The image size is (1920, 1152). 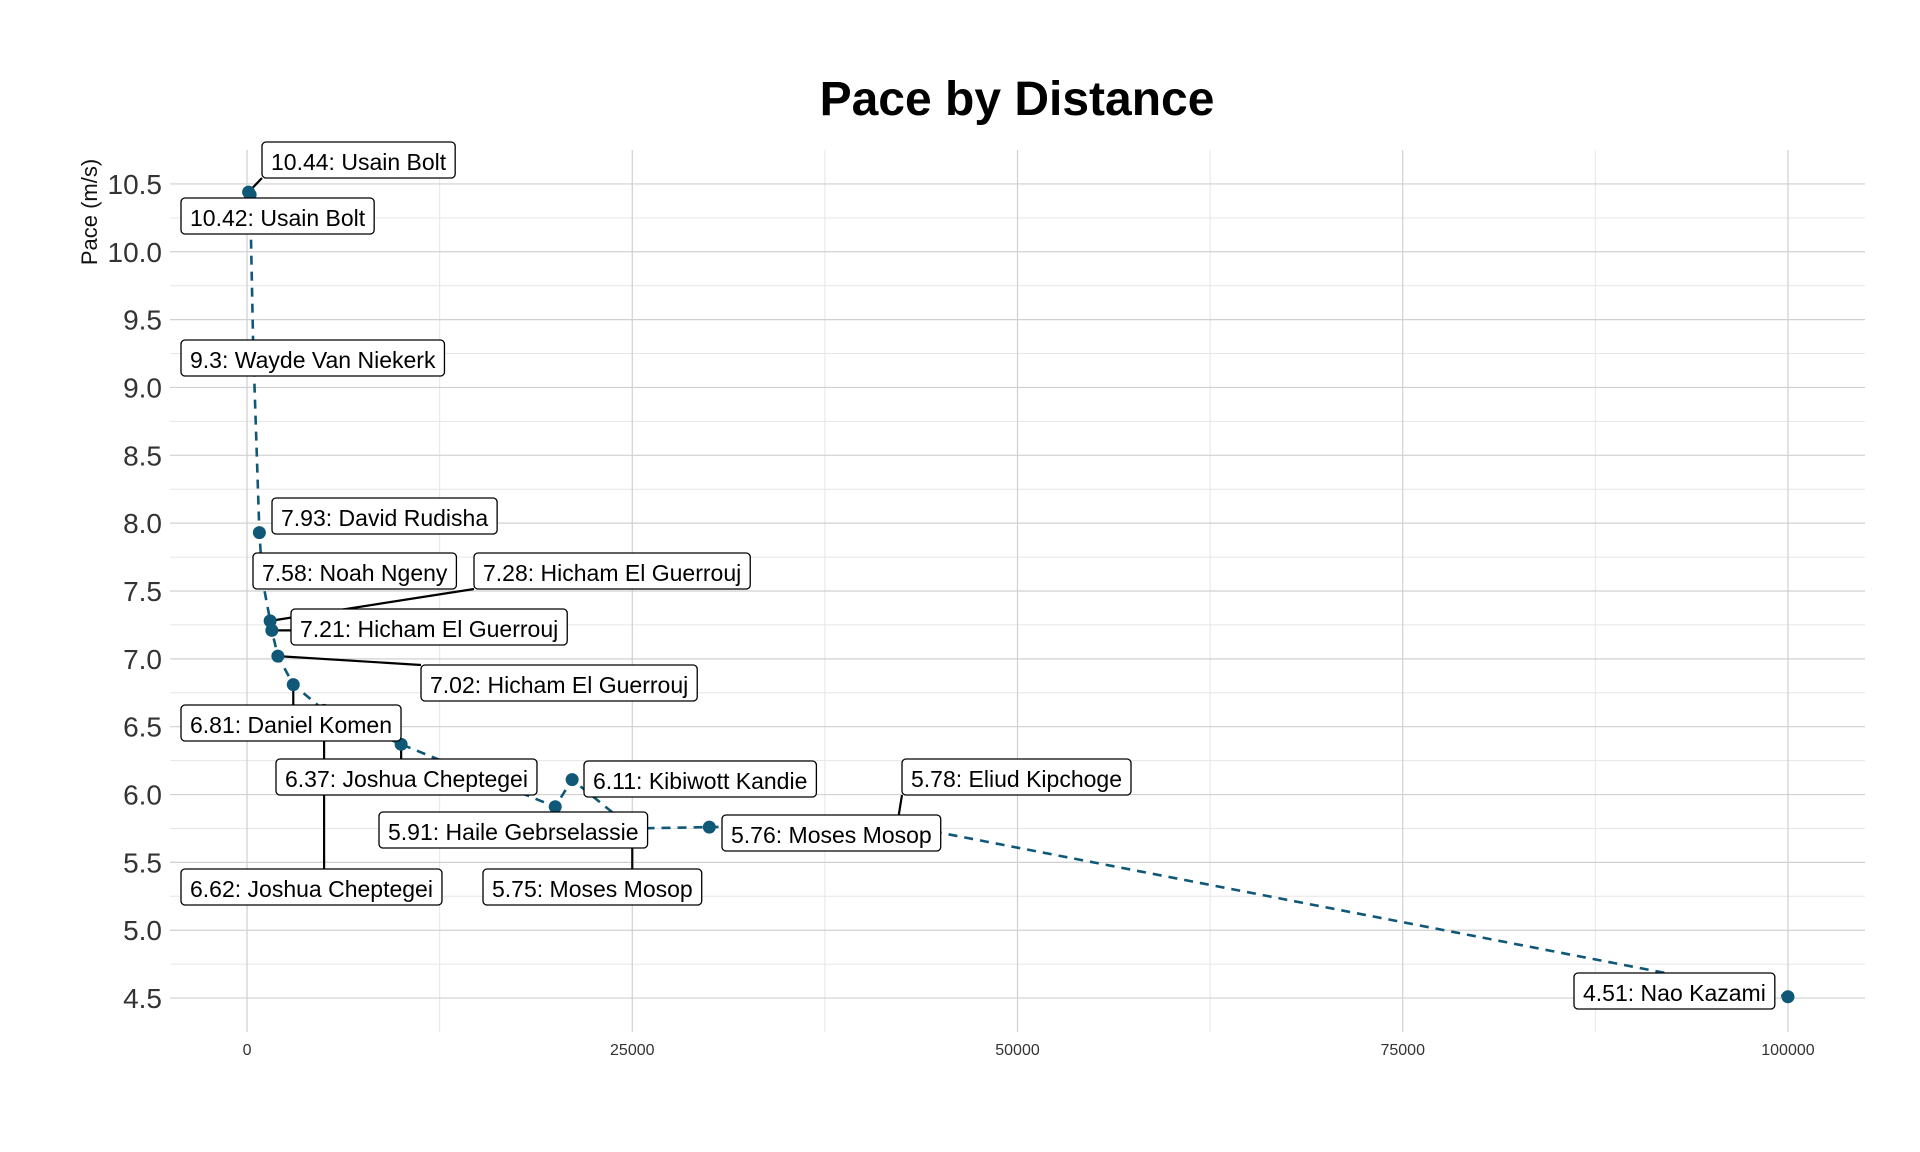 I want to click on data-label: 7.28: Hicham El Guerrouj, so click(x=612, y=571).